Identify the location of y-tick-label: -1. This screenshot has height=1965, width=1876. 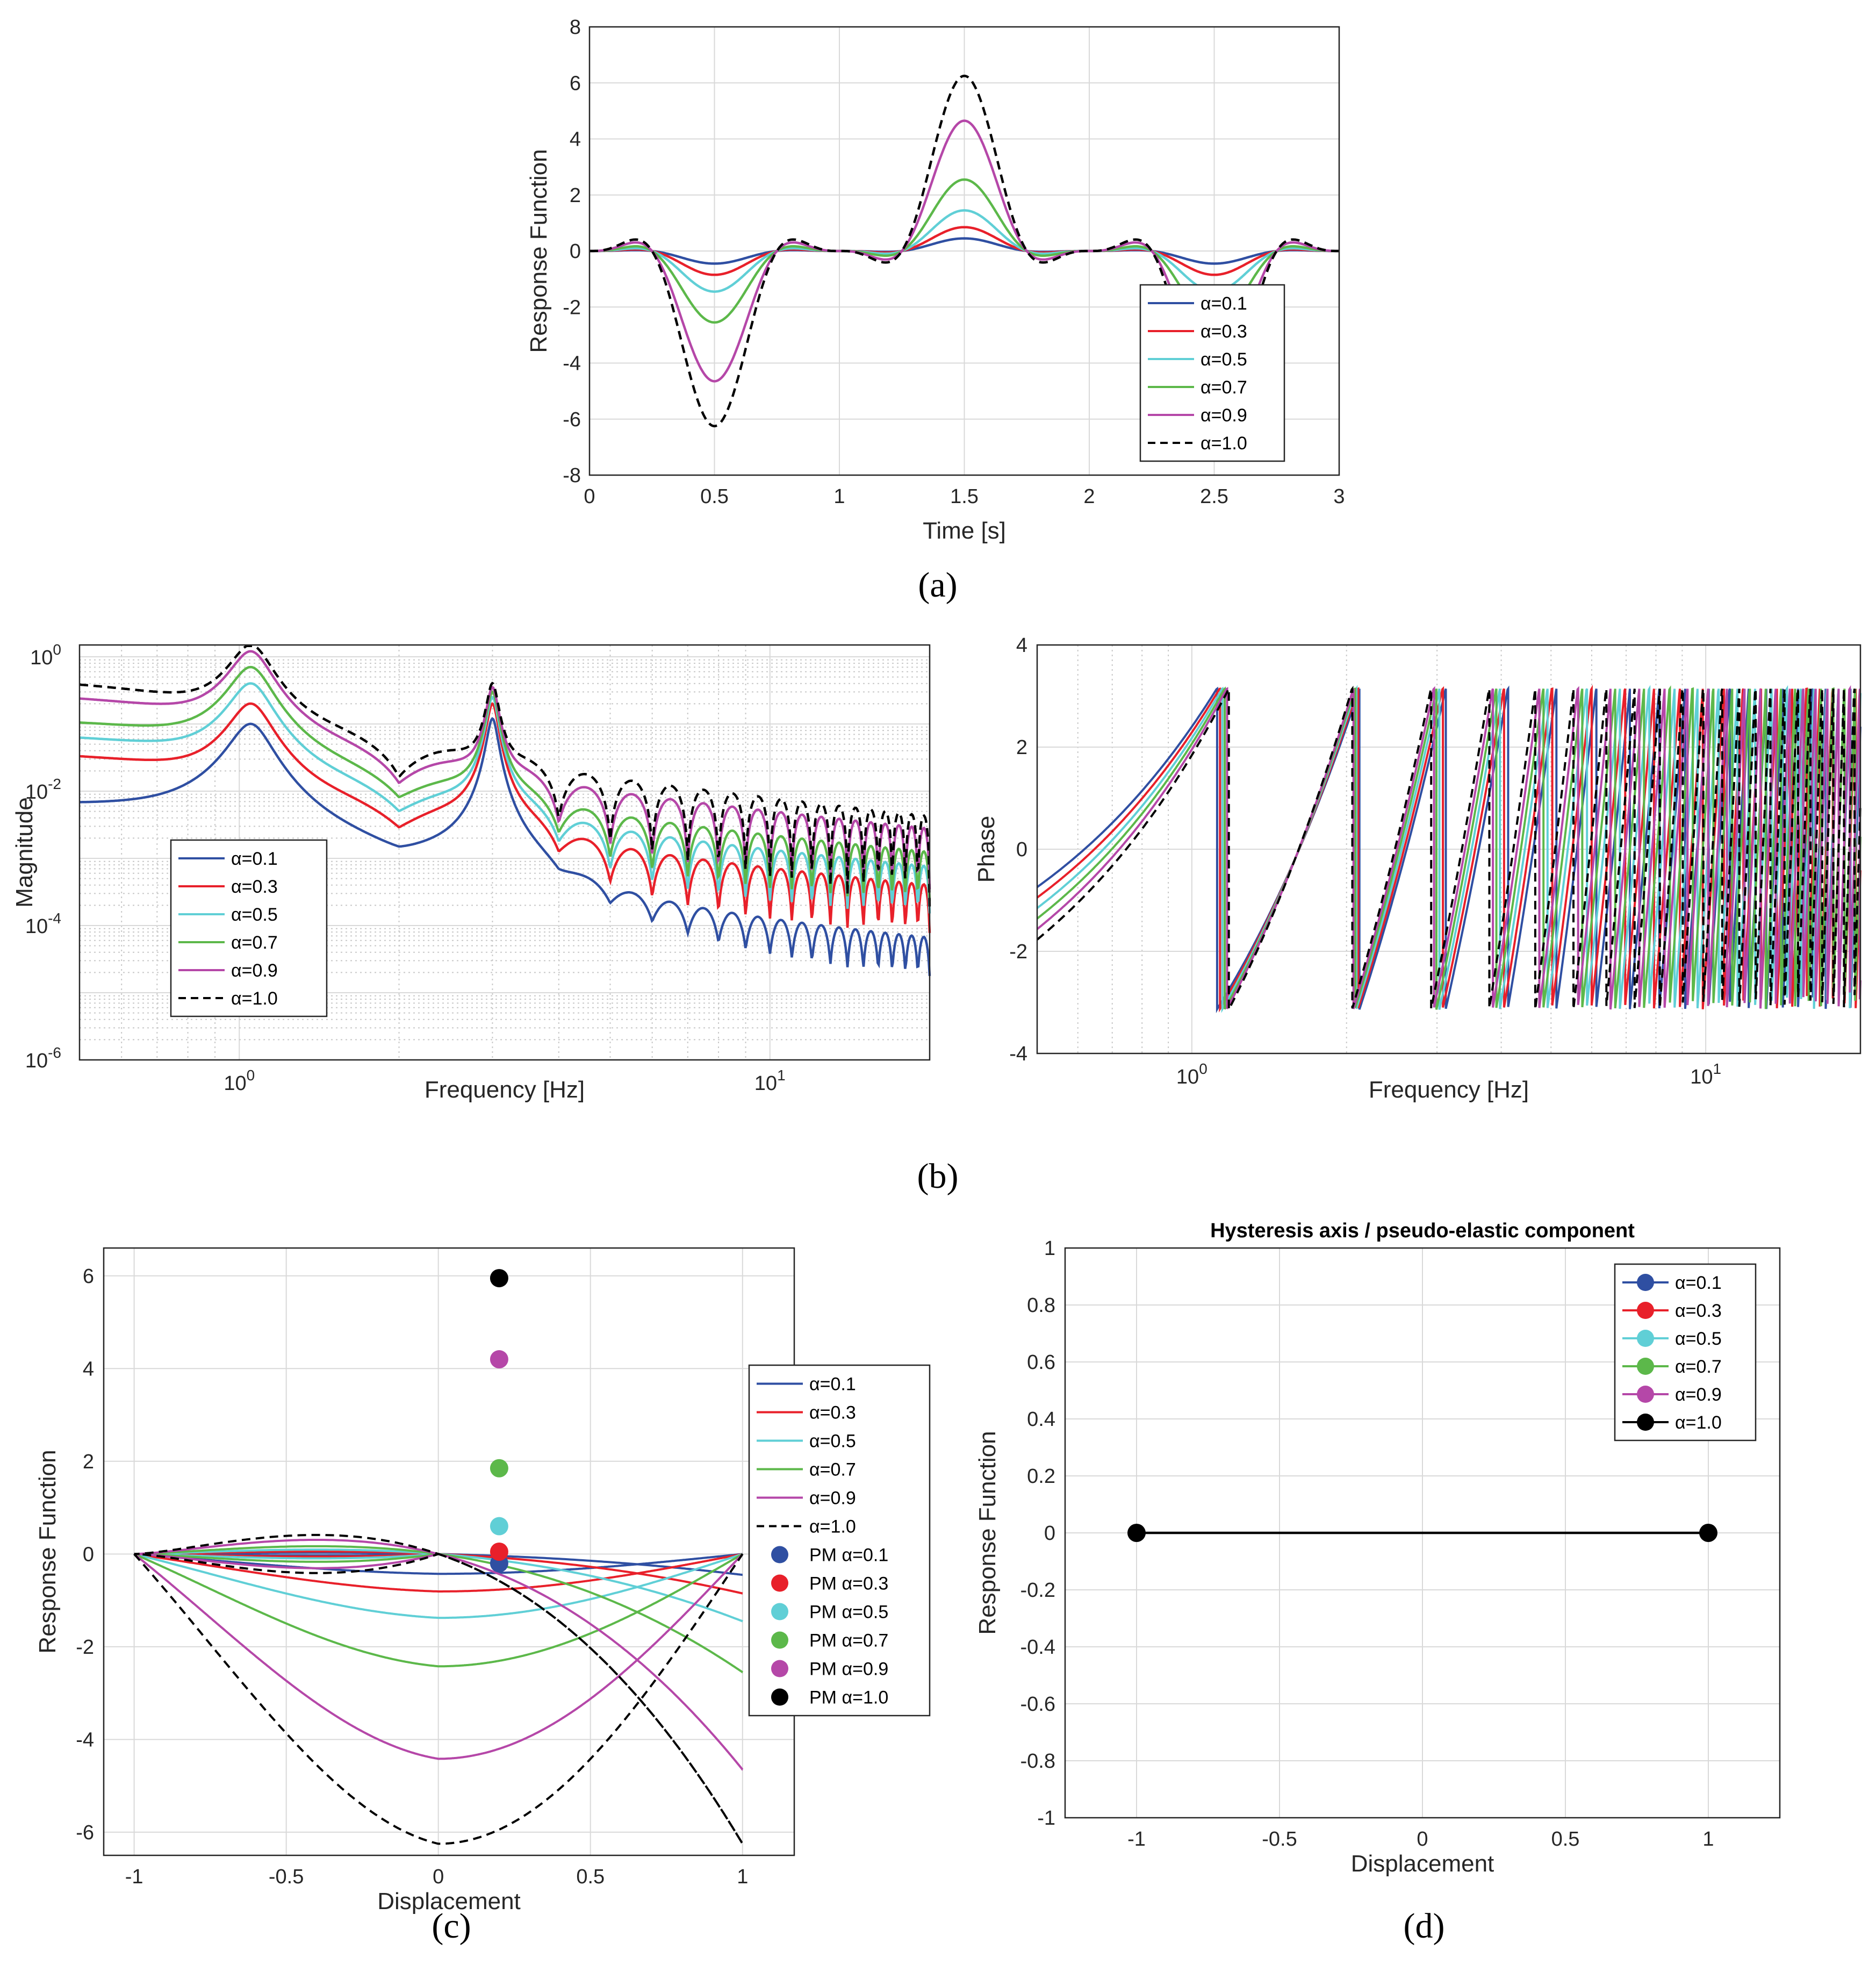
(1046, 1818).